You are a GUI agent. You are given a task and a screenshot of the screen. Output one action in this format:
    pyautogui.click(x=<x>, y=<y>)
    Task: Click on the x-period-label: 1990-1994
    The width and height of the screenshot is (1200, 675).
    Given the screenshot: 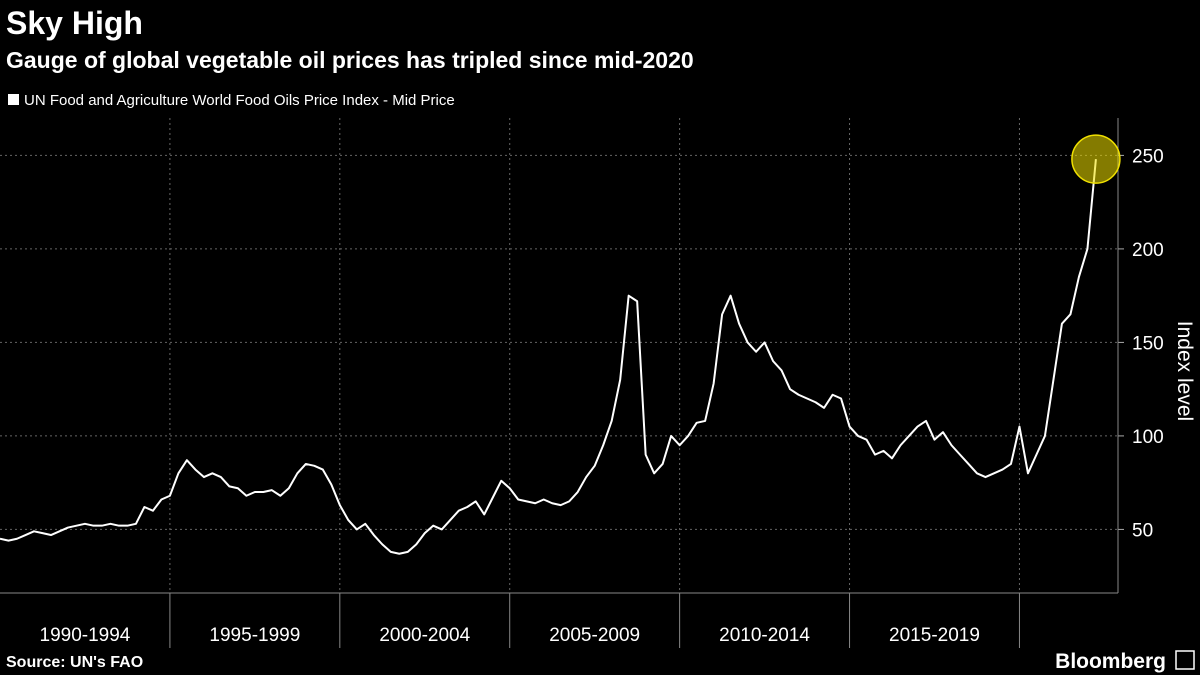 What is the action you would take?
    pyautogui.click(x=85, y=635)
    